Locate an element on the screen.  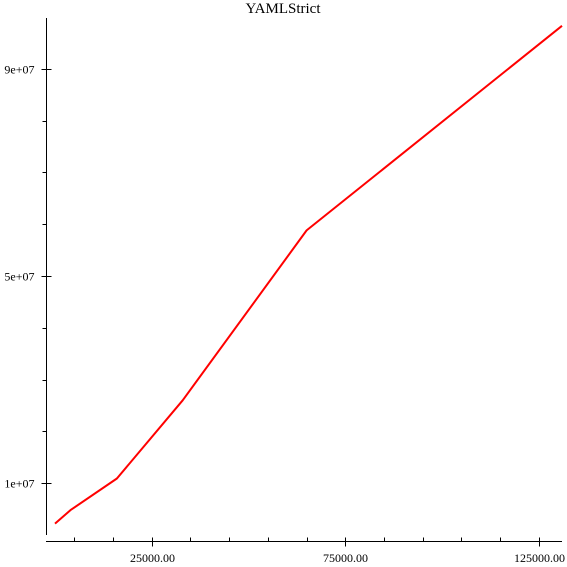
y-tick-label: 9e+07 is located at coordinates (19, 70).